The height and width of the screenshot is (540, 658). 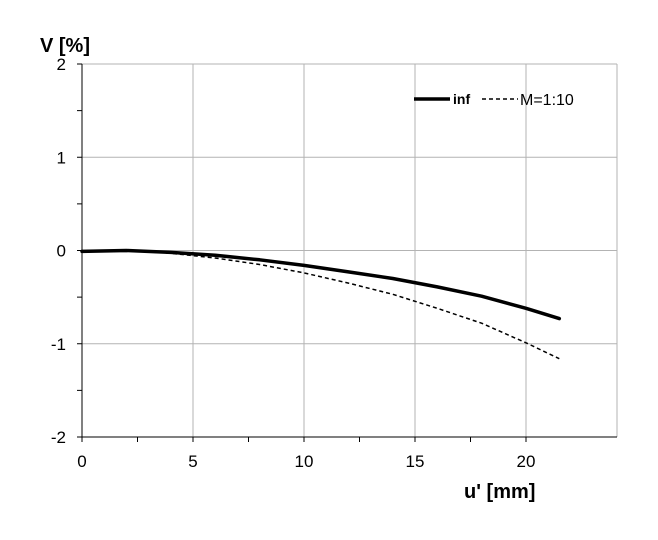 I want to click on series-line-m110, so click(x=320, y=304).